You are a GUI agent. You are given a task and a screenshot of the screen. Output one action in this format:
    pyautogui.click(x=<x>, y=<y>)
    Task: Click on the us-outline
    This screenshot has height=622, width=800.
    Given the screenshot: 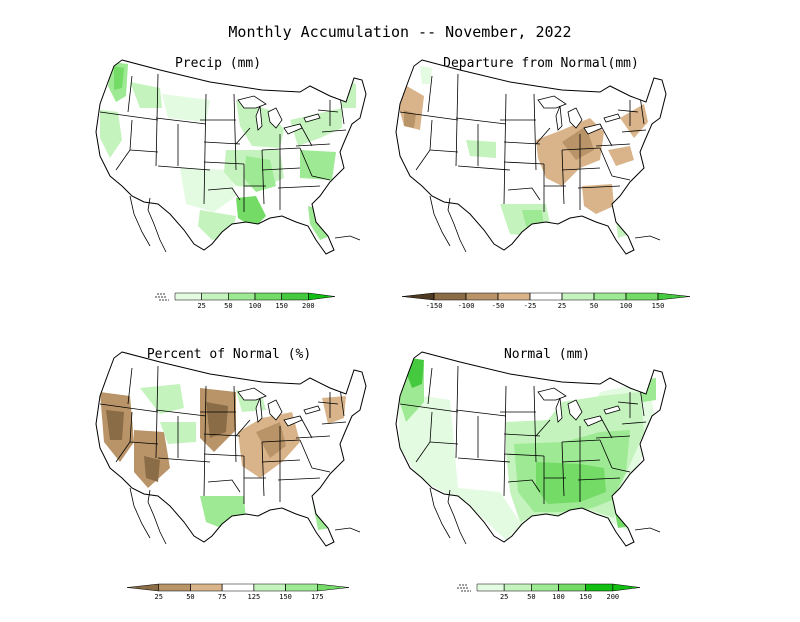 What is the action you would take?
    pyautogui.click(x=531, y=157)
    